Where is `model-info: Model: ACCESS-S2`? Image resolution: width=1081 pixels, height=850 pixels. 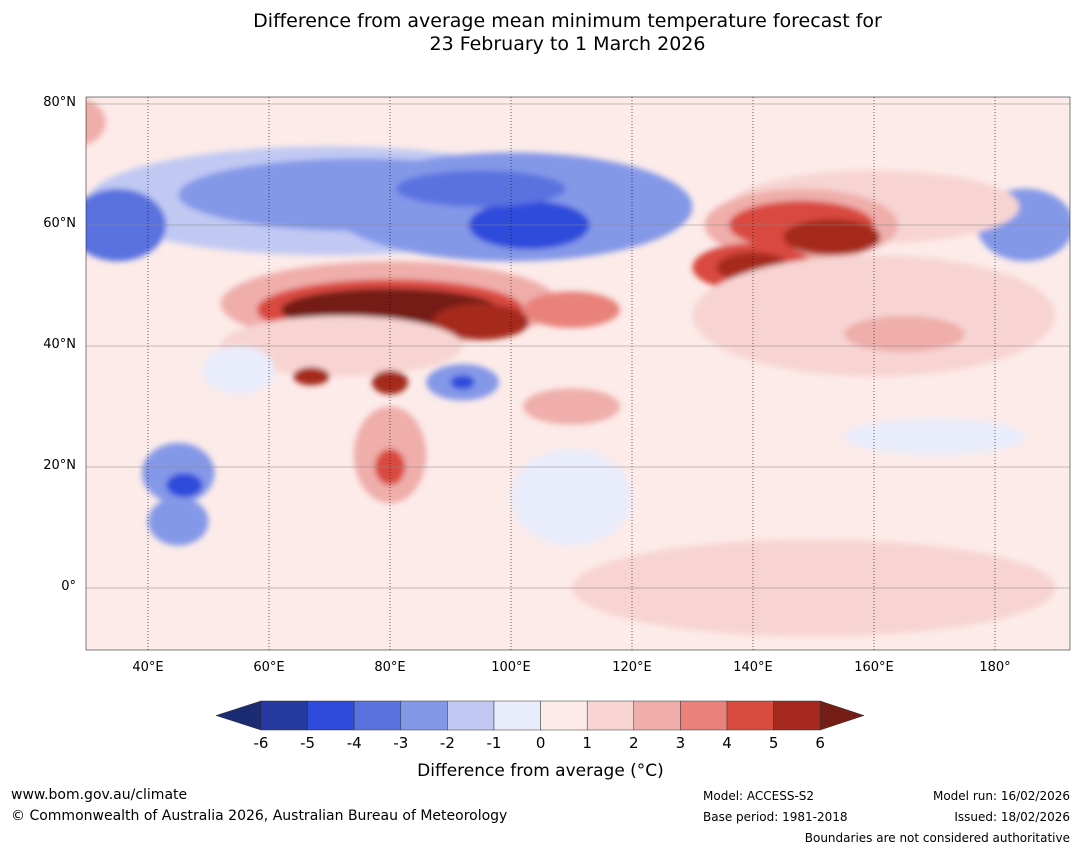
model-info: Model: ACCESS-S2 is located at coordinates (759, 796).